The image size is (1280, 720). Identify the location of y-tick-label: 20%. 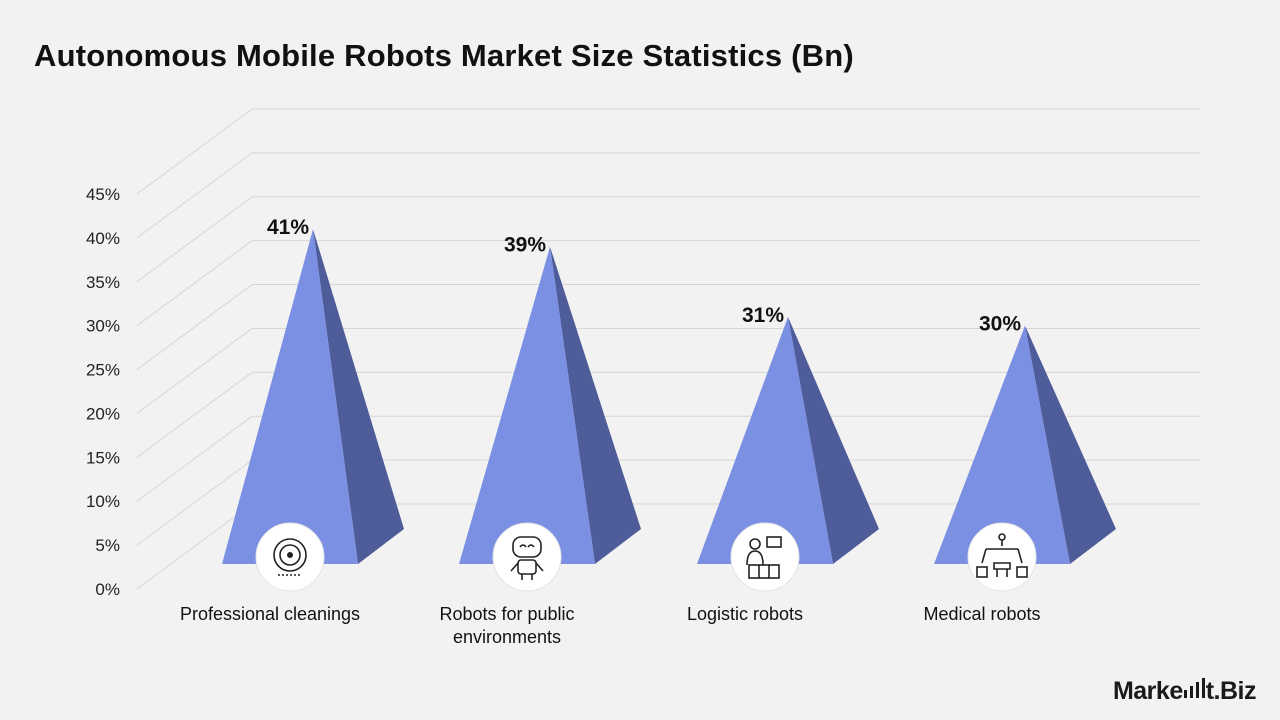
(103, 413).